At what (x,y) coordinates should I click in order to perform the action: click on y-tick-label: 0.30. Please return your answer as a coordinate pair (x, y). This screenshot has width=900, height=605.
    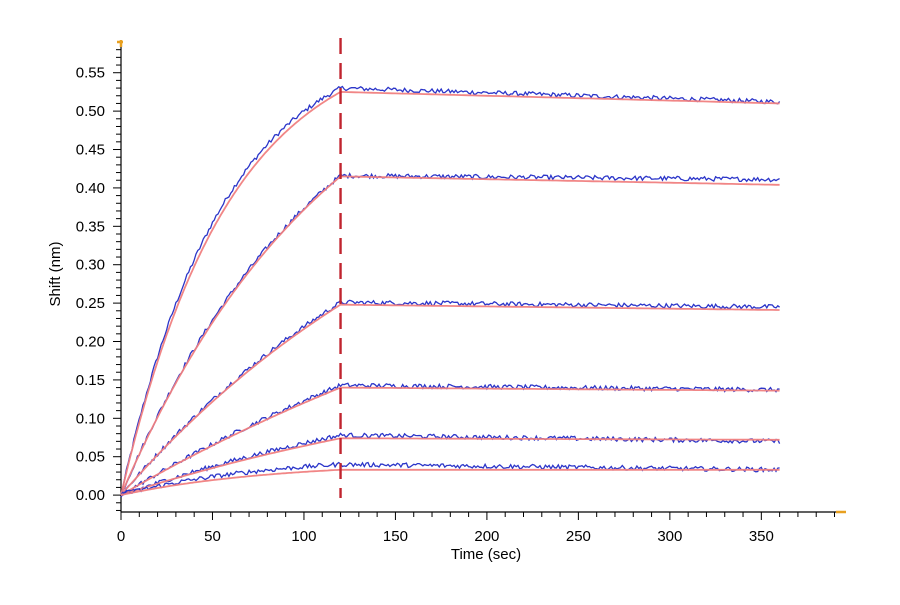
    Looking at the image, I should click on (90, 265).